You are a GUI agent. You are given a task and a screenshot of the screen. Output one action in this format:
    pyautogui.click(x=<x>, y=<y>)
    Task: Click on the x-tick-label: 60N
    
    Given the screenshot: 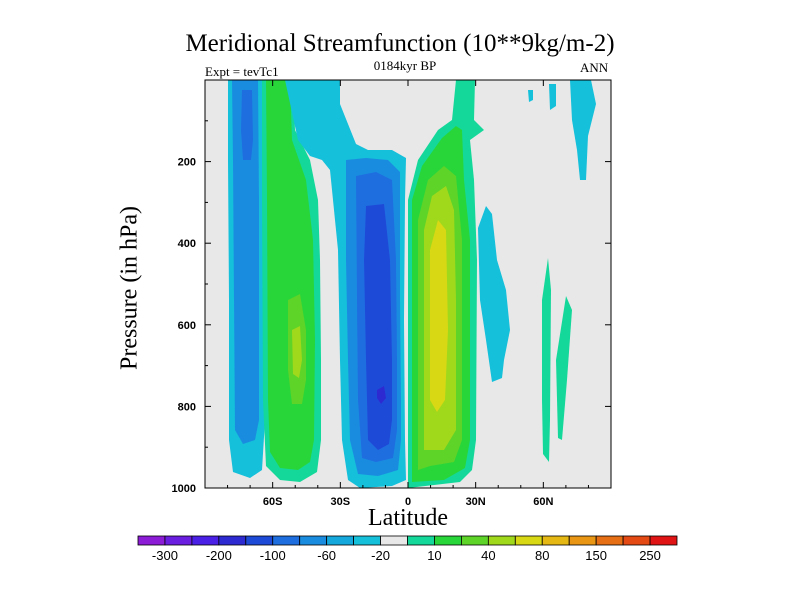 What is the action you would take?
    pyautogui.click(x=543, y=502)
    